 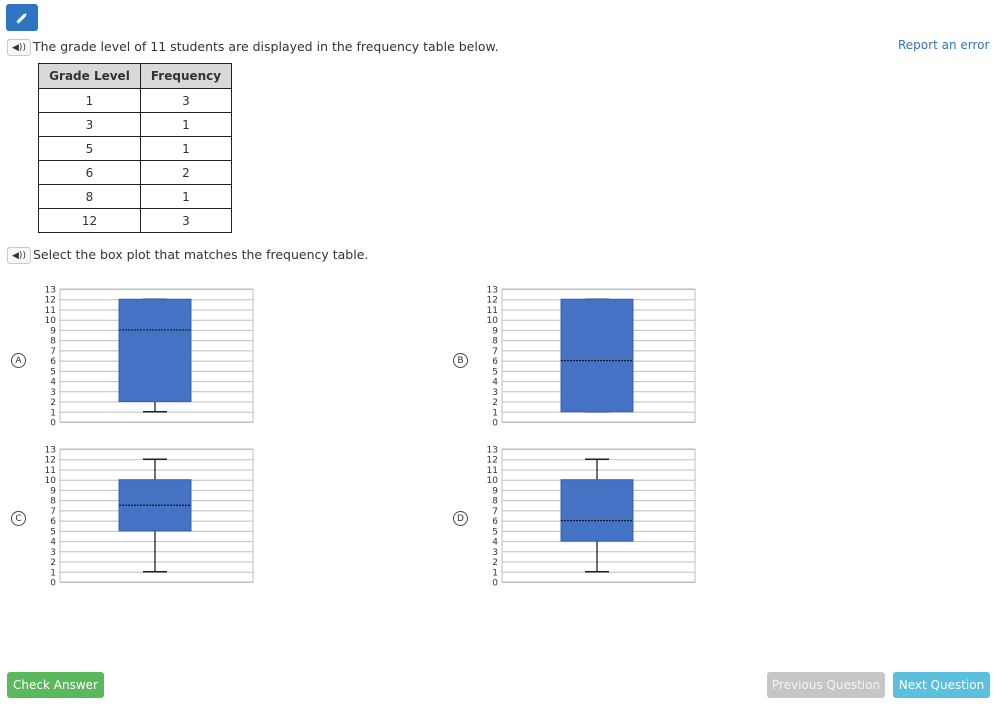 I want to click on grade-cell: 1, so click(x=89, y=100).